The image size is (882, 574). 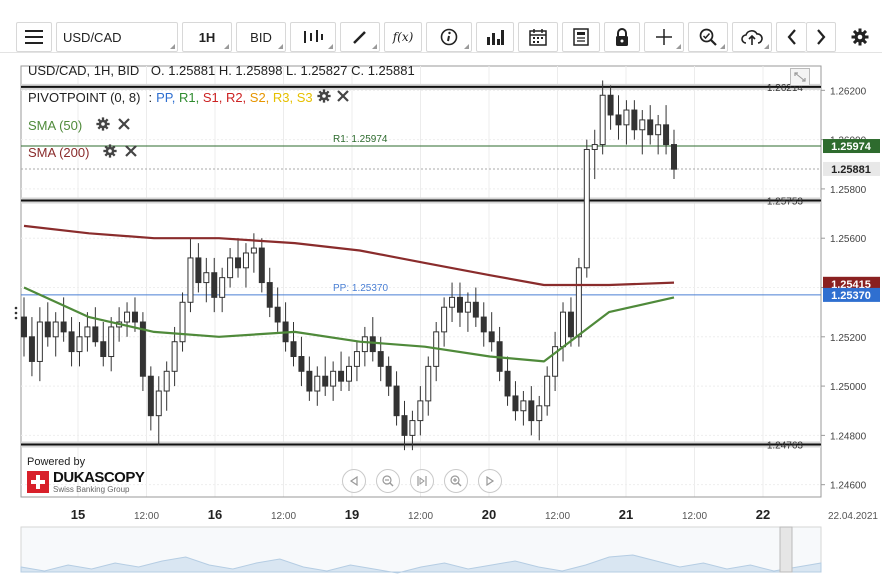 What do you see at coordinates (851, 170) in the screenshot?
I see `price-tag-label: 1.25881` at bounding box center [851, 170].